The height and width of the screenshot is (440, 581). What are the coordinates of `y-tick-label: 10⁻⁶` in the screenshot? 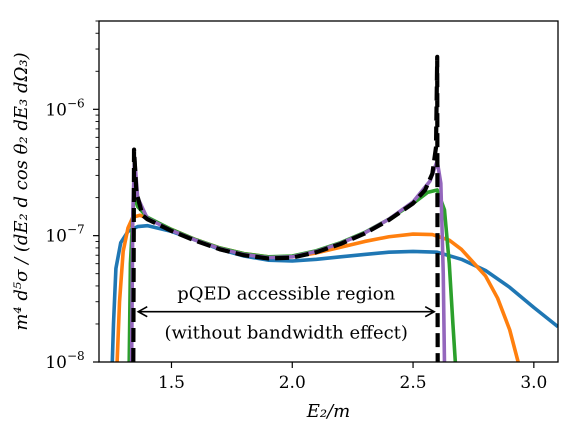 It's located at (64, 108).